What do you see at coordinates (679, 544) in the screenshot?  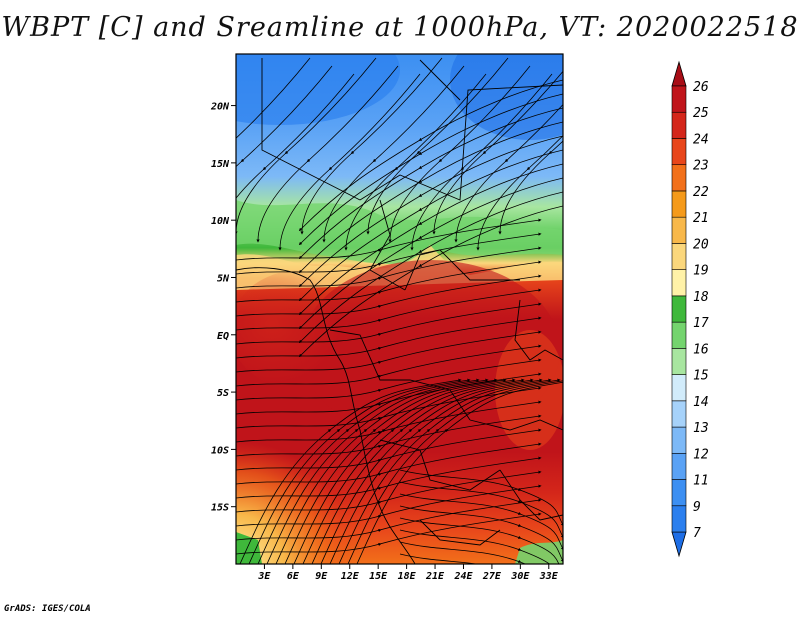 I see `colorbar-min-arrow` at bounding box center [679, 544].